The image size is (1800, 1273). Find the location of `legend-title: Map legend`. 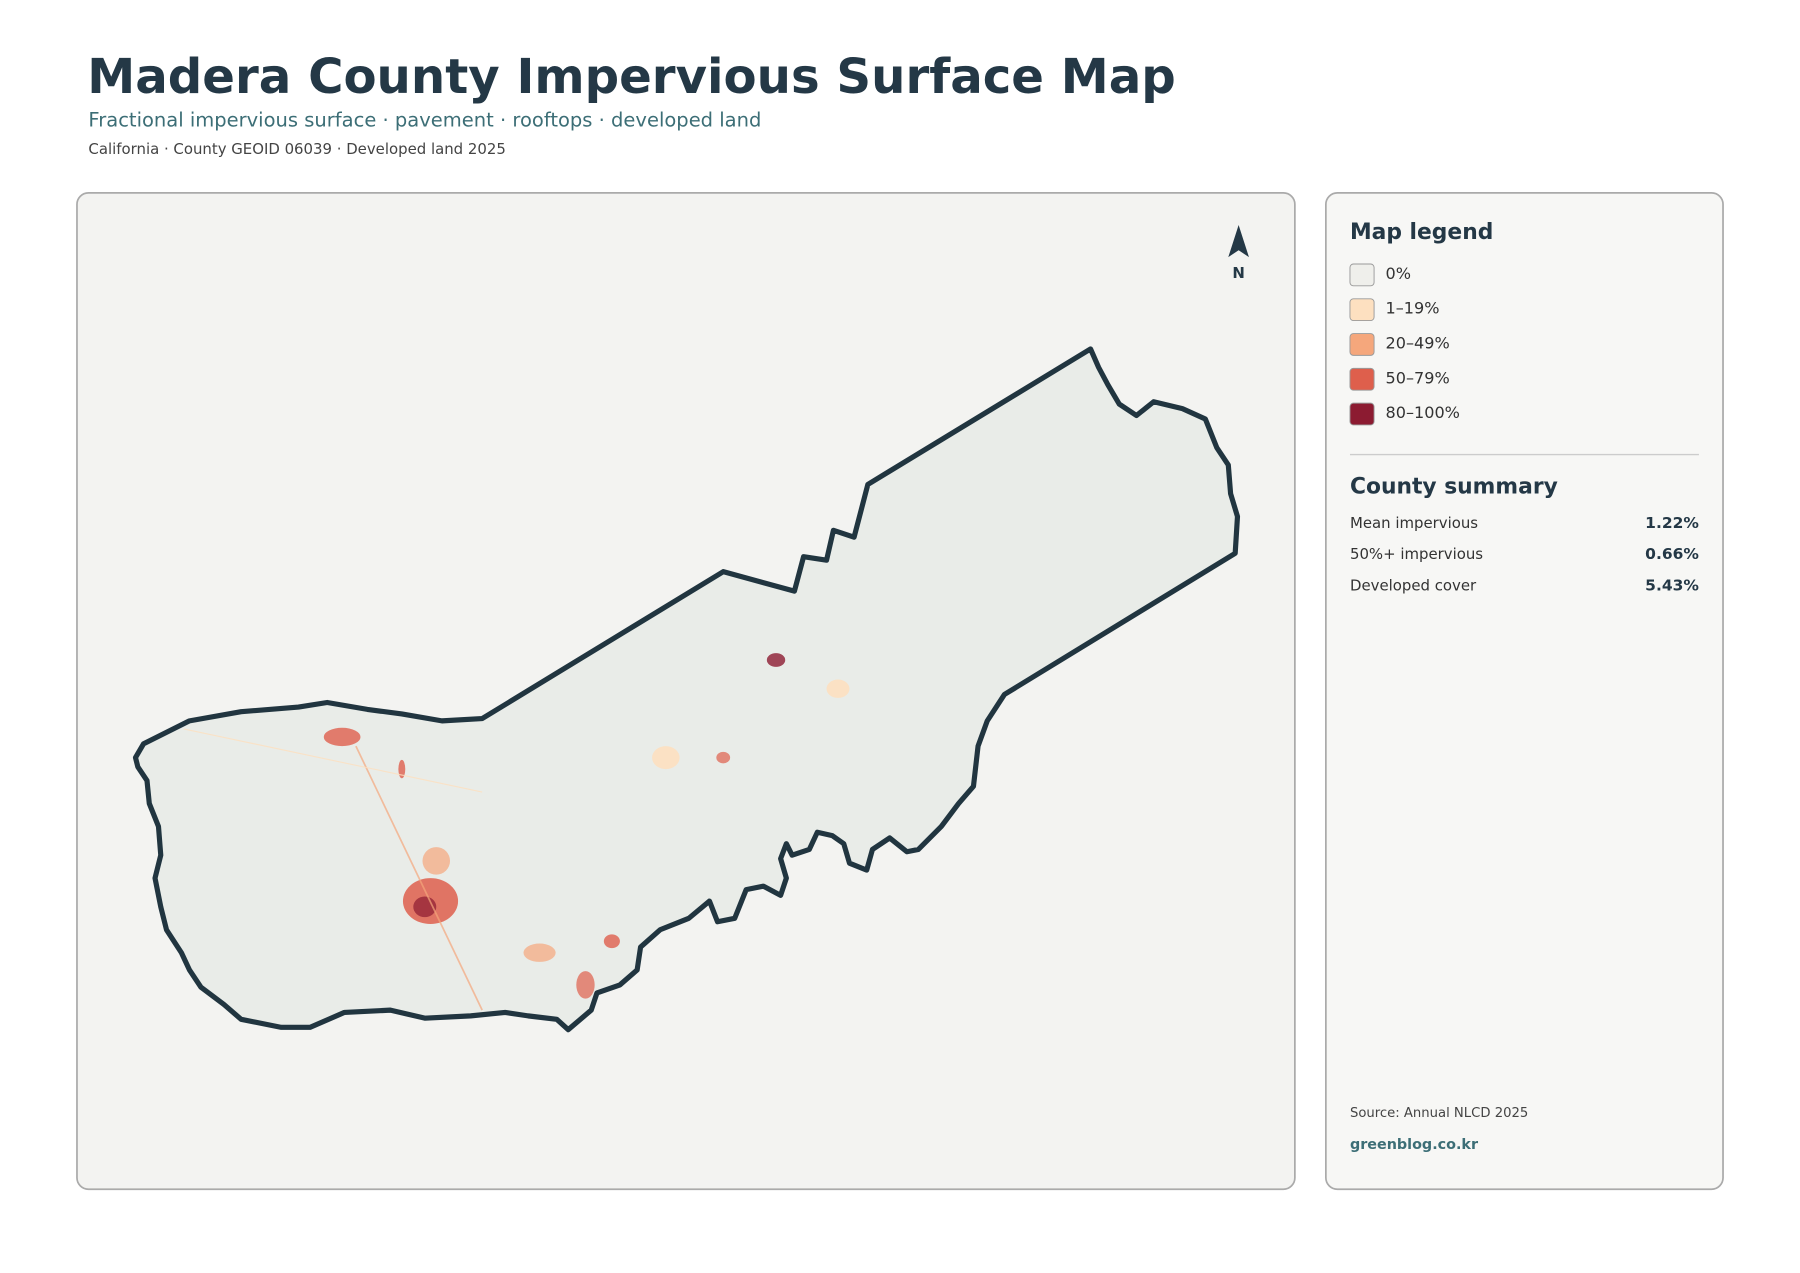

legend-title: Map legend is located at coordinates (1421, 232).